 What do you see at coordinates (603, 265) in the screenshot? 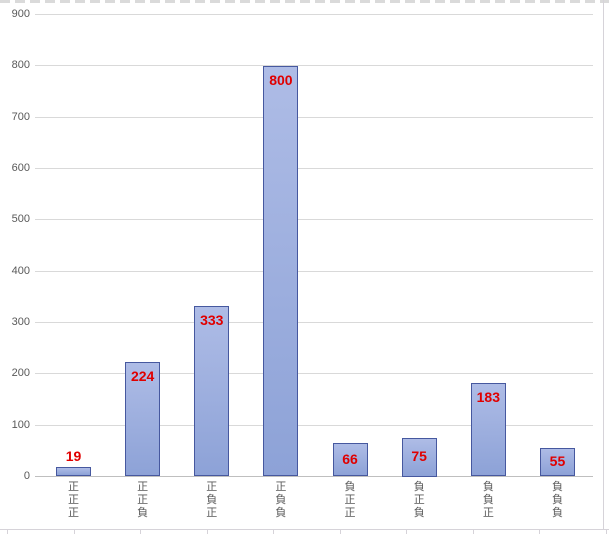
I see `sheet-gridline-vertical` at bounding box center [603, 265].